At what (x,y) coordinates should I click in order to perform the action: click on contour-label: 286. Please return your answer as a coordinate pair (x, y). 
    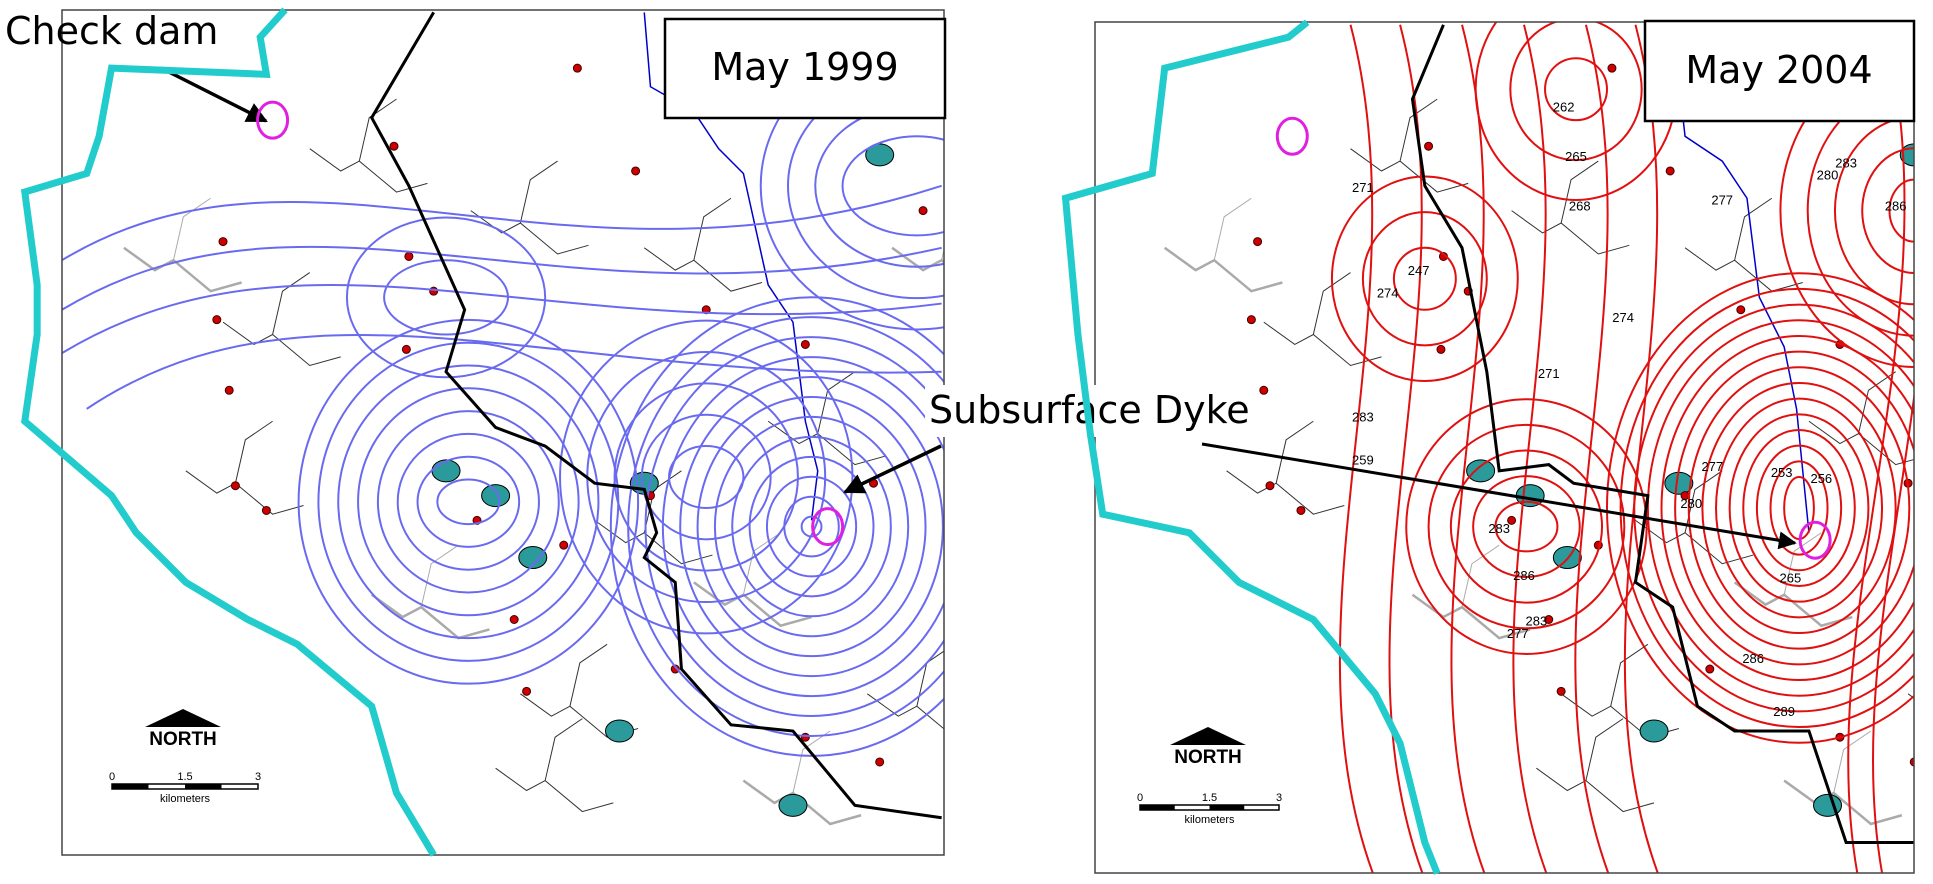
    Looking at the image, I should click on (1896, 206).